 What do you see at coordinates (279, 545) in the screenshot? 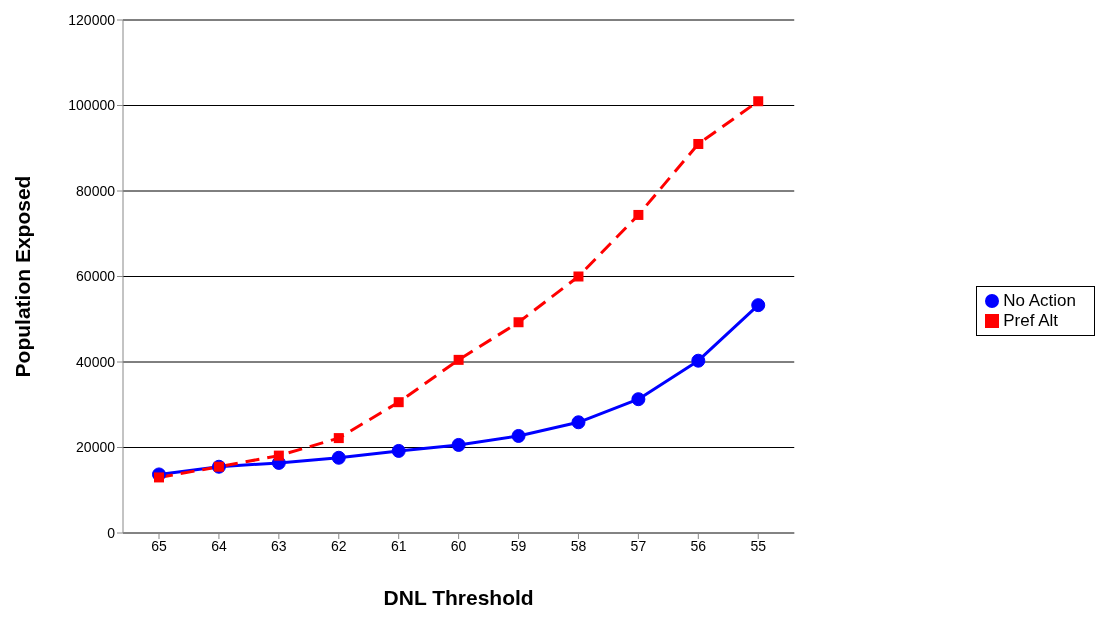
I see `x-tick-label: 63` at bounding box center [279, 545].